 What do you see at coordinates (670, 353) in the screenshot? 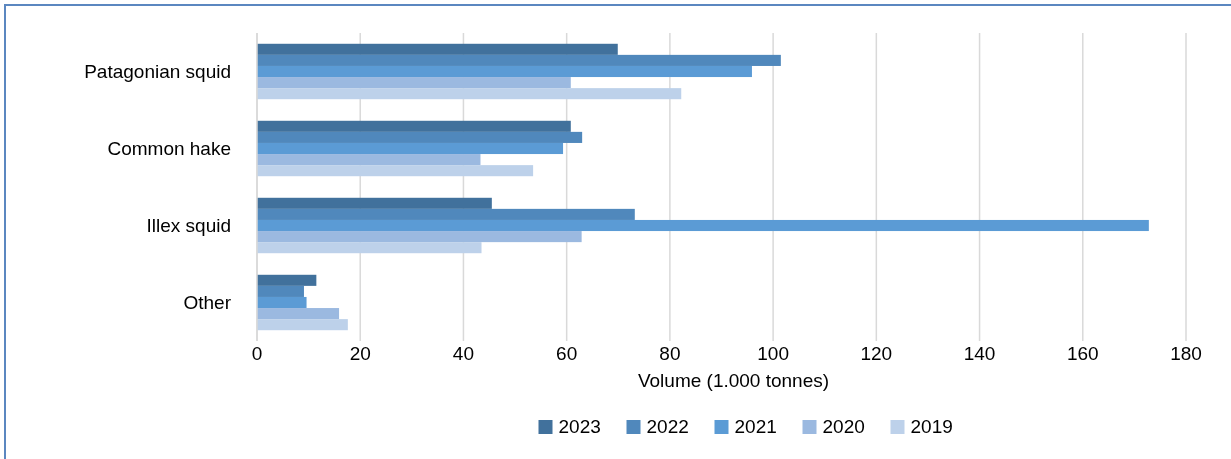
I see `x-tick-label: 80` at bounding box center [670, 353].